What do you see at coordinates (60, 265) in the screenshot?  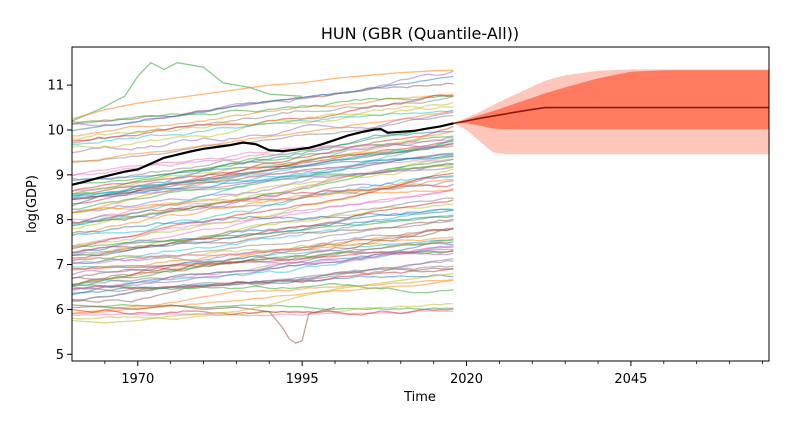 I see `y-tick-label: 7` at bounding box center [60, 265].